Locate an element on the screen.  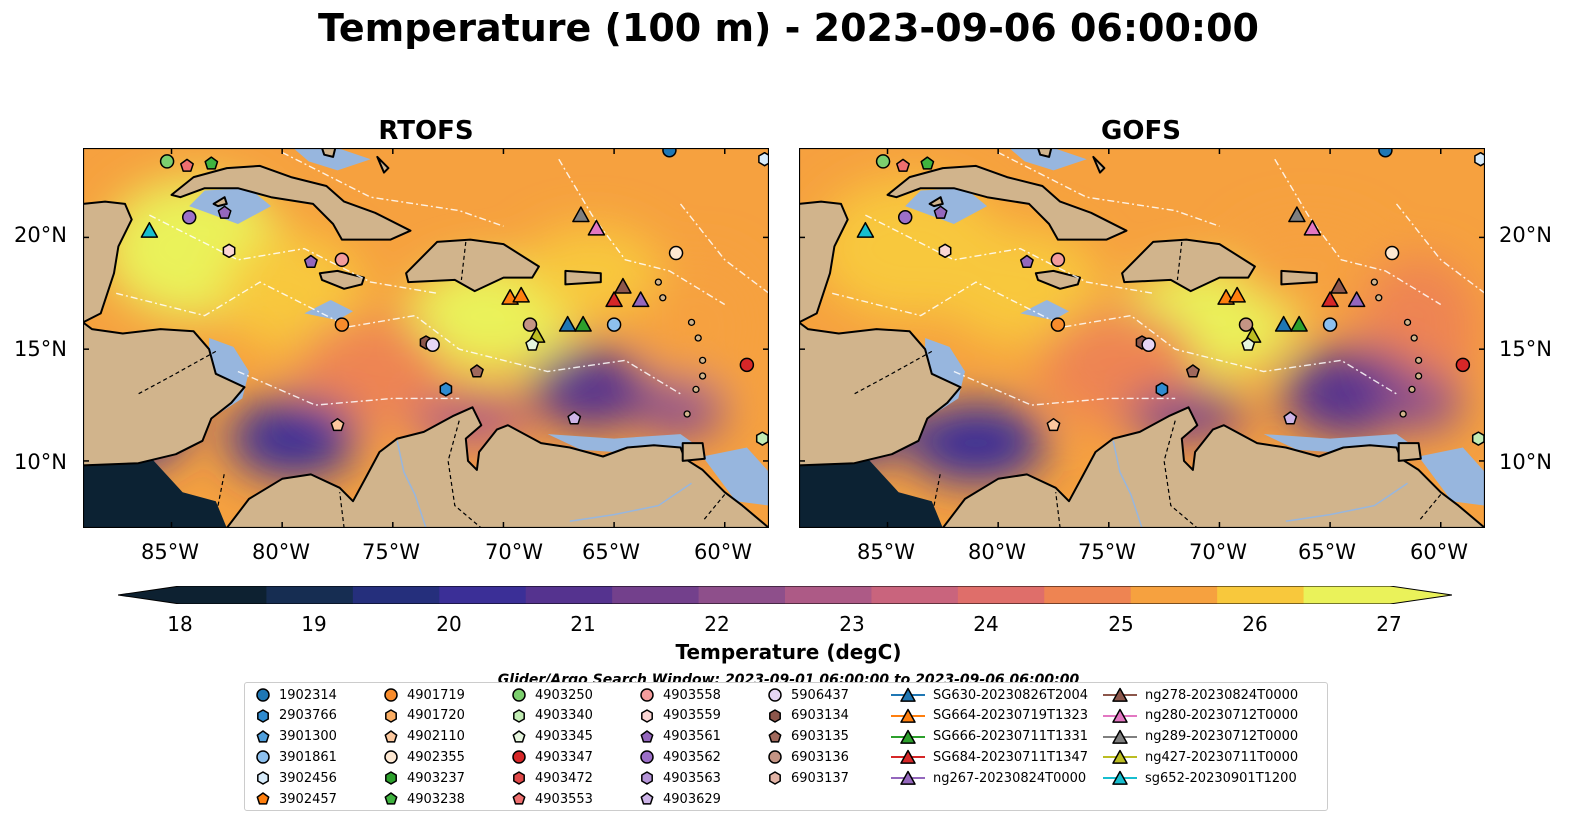
legend-entry: 4903629 is located at coordinates (679, 799).